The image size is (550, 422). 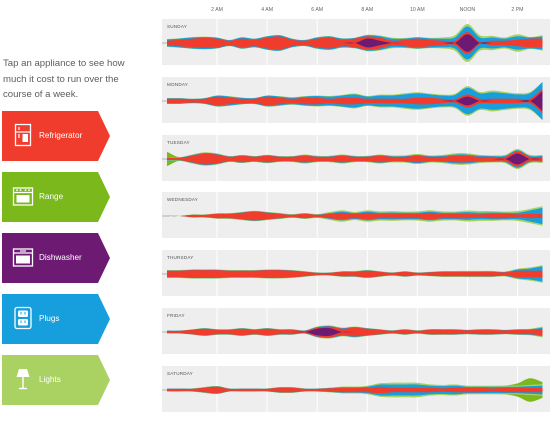 I want to click on time-label-4-am: 4 AM, so click(x=267, y=10).